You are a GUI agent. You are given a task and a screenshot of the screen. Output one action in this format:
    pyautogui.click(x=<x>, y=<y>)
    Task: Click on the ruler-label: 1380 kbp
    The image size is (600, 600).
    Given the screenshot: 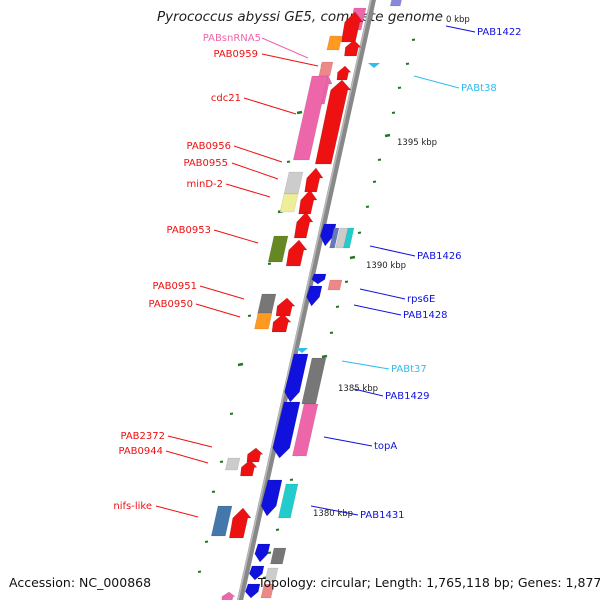 What is the action you would take?
    pyautogui.click(x=333, y=514)
    